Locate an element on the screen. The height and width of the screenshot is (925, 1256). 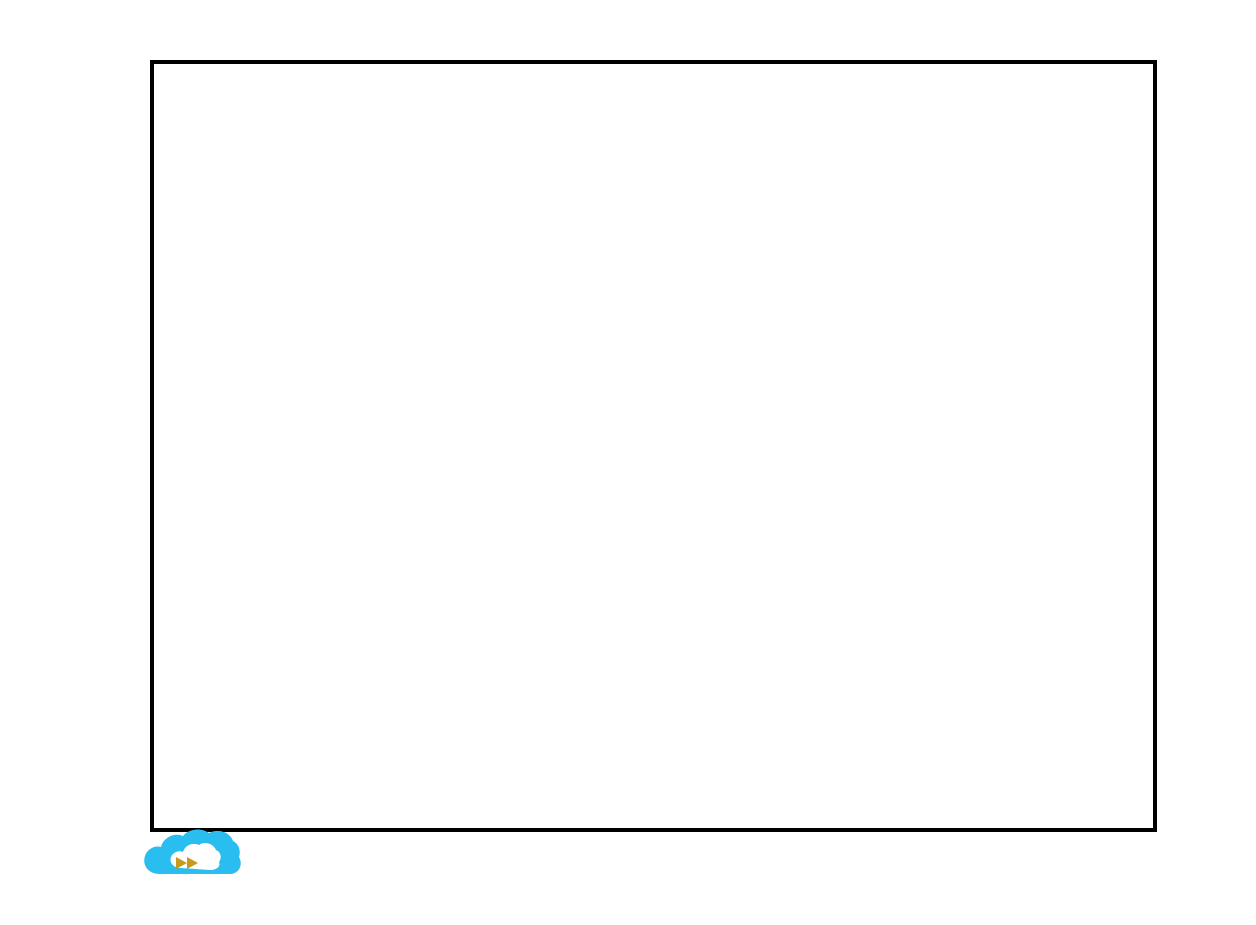
arrow-icon is located at coordinates (187, 863).